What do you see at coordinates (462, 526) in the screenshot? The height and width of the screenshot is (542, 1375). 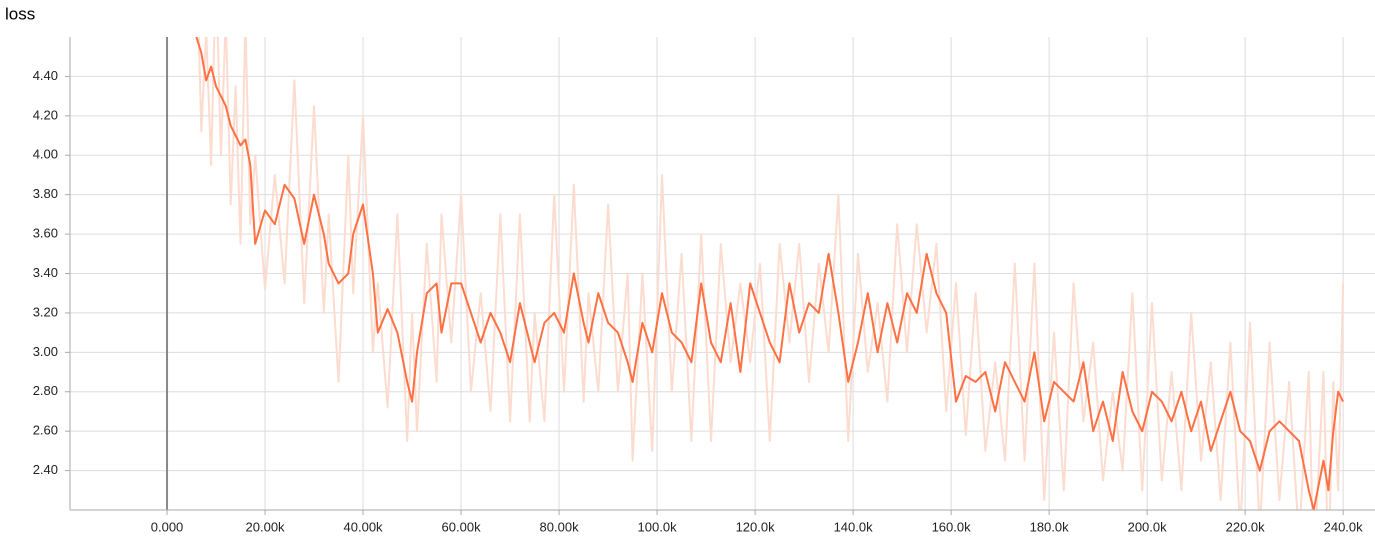 I see `x-tick-label: 60.00k` at bounding box center [462, 526].